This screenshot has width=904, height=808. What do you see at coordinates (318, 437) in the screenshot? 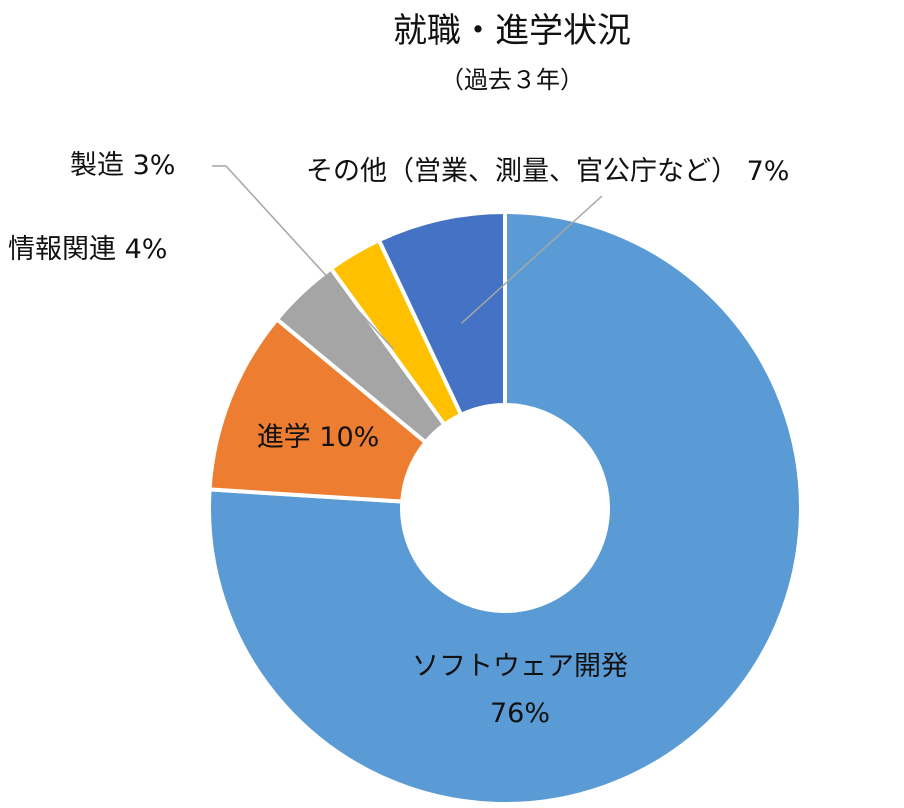
I see `slice-label-1: 進学 10%` at bounding box center [318, 437].